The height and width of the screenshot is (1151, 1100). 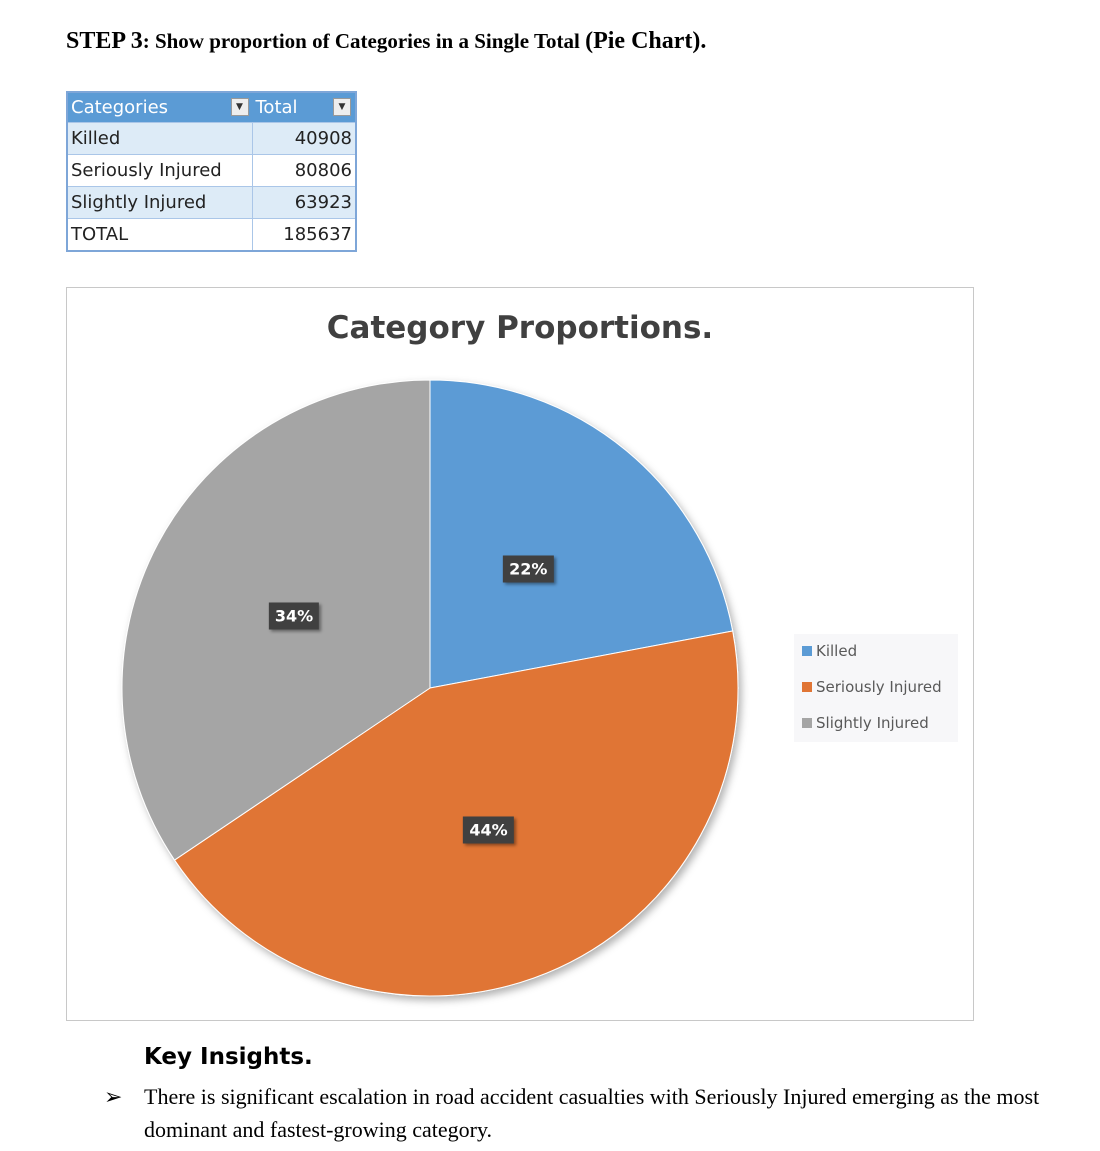 What do you see at coordinates (879, 687) in the screenshot?
I see `legend-label: Seriously Injured` at bounding box center [879, 687].